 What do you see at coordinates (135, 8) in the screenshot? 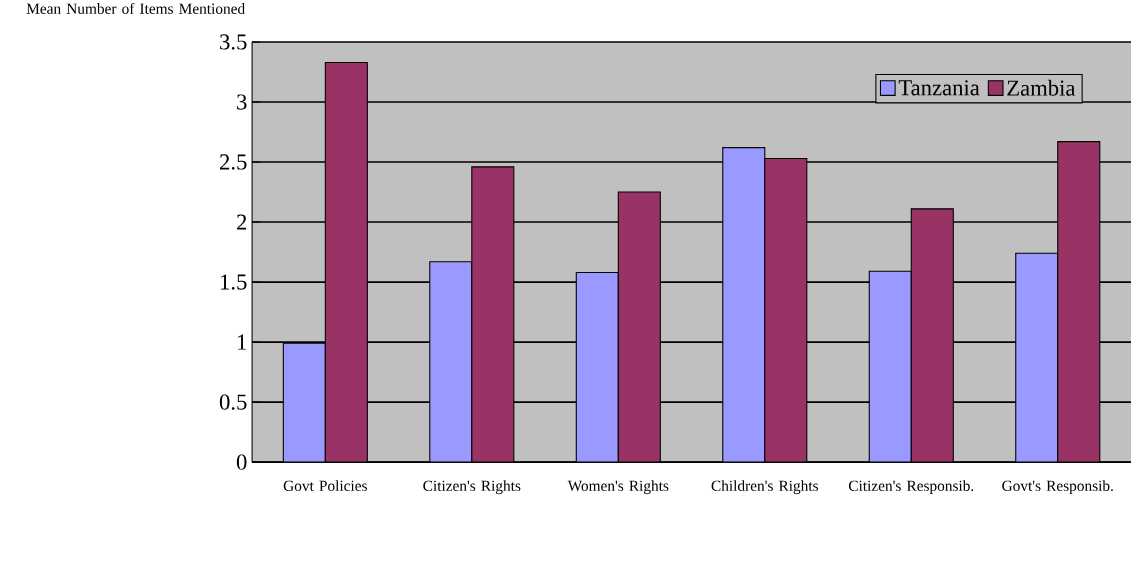
I see `y-axis-title: Mean Number of Items Mentioned` at bounding box center [135, 8].